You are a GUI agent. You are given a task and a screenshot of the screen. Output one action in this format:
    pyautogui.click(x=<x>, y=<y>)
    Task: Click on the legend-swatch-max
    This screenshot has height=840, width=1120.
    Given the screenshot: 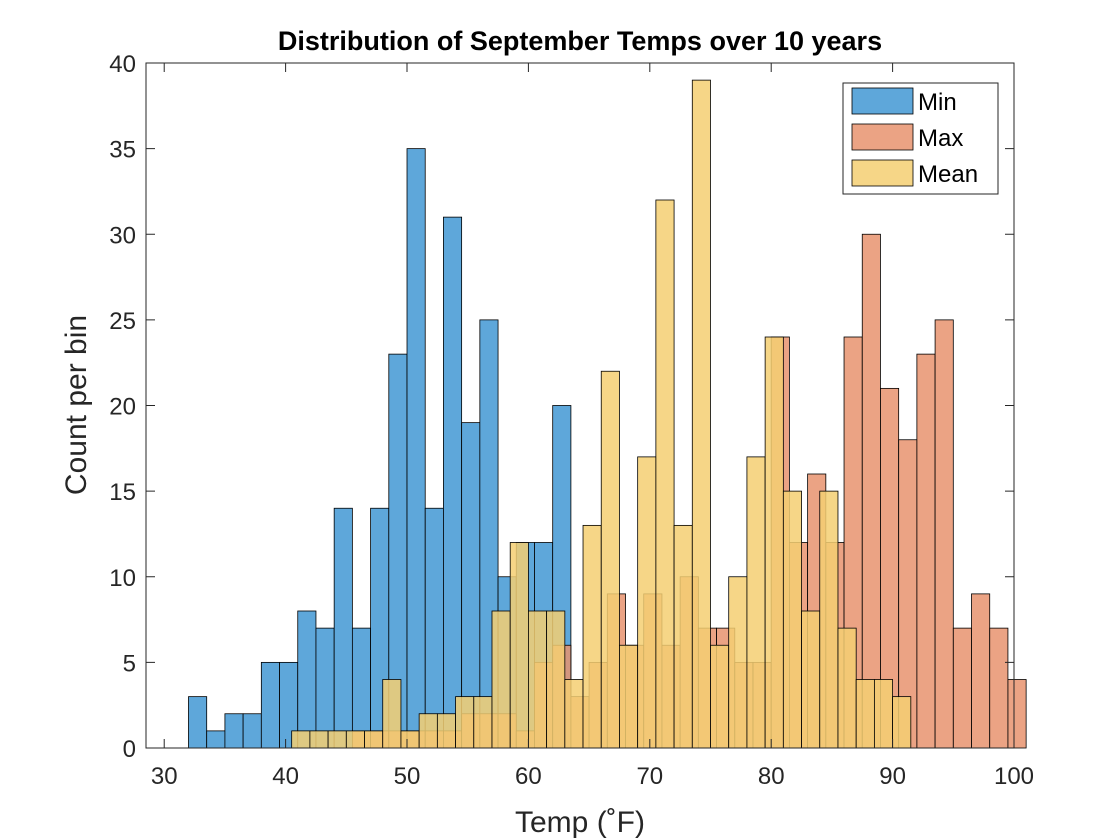 What is the action you would take?
    pyautogui.click(x=882, y=137)
    